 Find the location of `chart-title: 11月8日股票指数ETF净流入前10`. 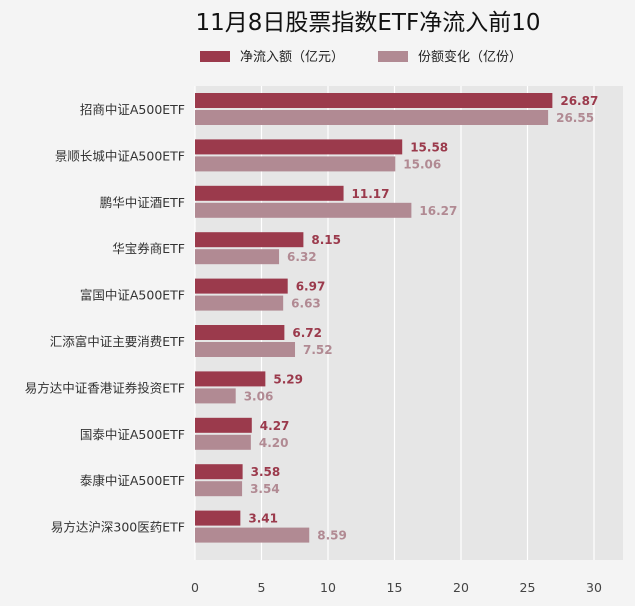

chart-title: 11月8日股票指数ETF净流入前10 is located at coordinates (368, 23).